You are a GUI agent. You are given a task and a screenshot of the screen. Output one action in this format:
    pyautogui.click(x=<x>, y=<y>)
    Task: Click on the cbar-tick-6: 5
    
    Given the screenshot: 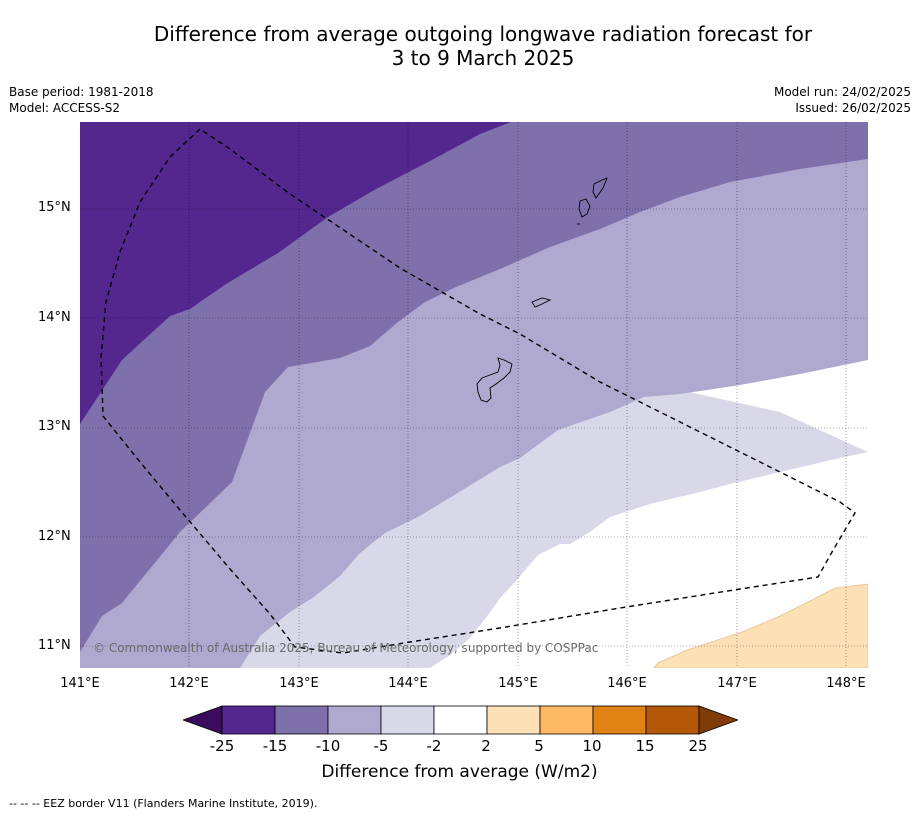 What is the action you would take?
    pyautogui.click(x=539, y=746)
    